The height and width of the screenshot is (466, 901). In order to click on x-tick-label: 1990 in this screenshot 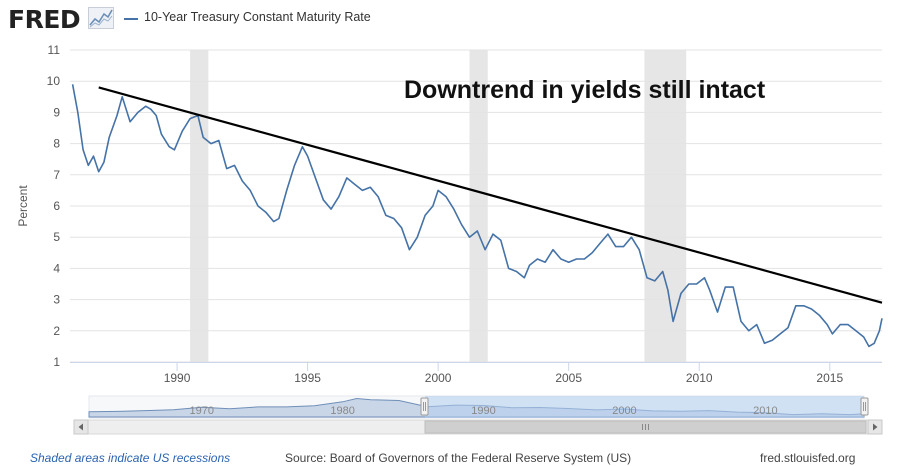, I will do `click(177, 378)`.